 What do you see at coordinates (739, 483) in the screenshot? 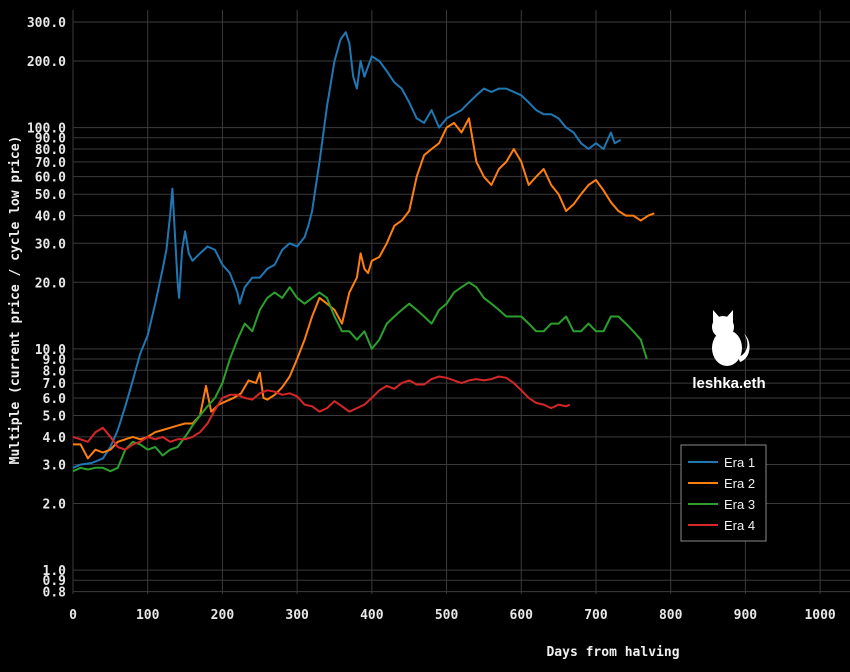
I see `legend-label-era-2: Era 2` at bounding box center [739, 483].